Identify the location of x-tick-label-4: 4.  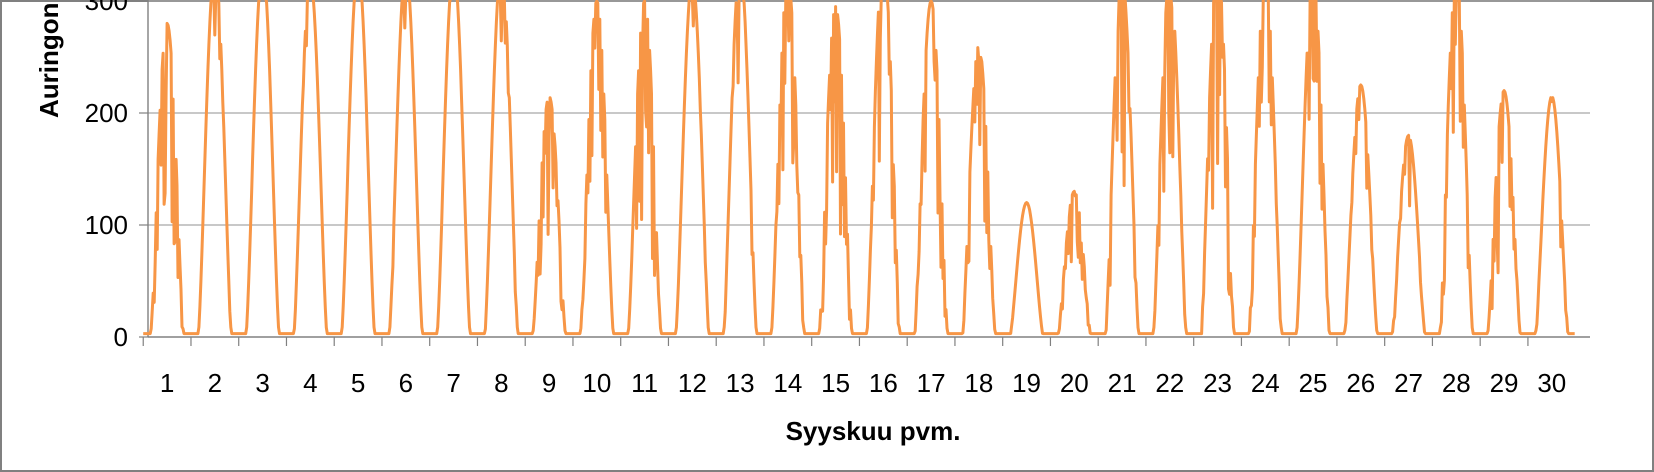
(310, 383).